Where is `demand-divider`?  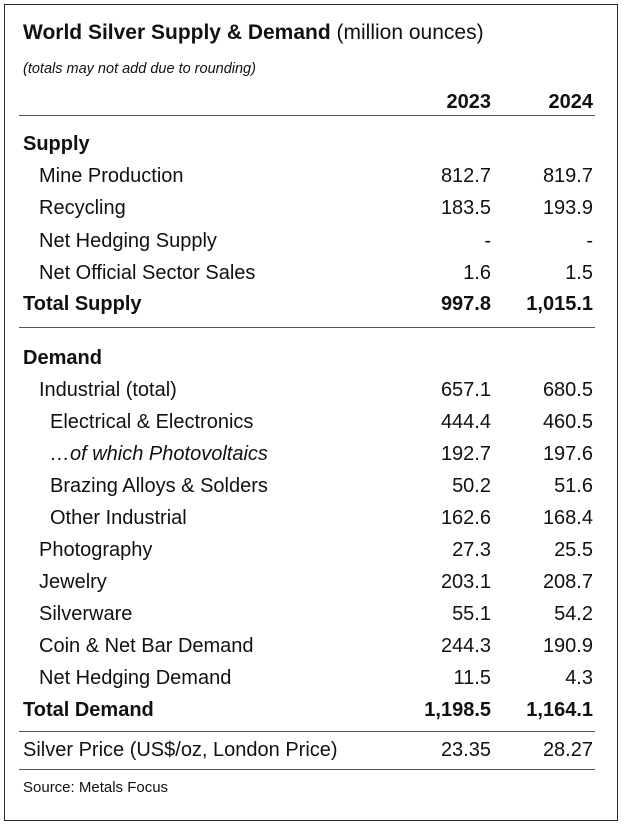 demand-divider is located at coordinates (307, 731).